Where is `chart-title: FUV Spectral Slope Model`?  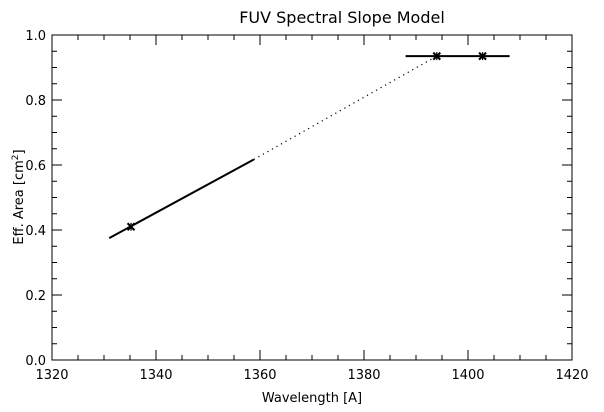
chart-title: FUV Spectral Slope Model is located at coordinates (342, 17).